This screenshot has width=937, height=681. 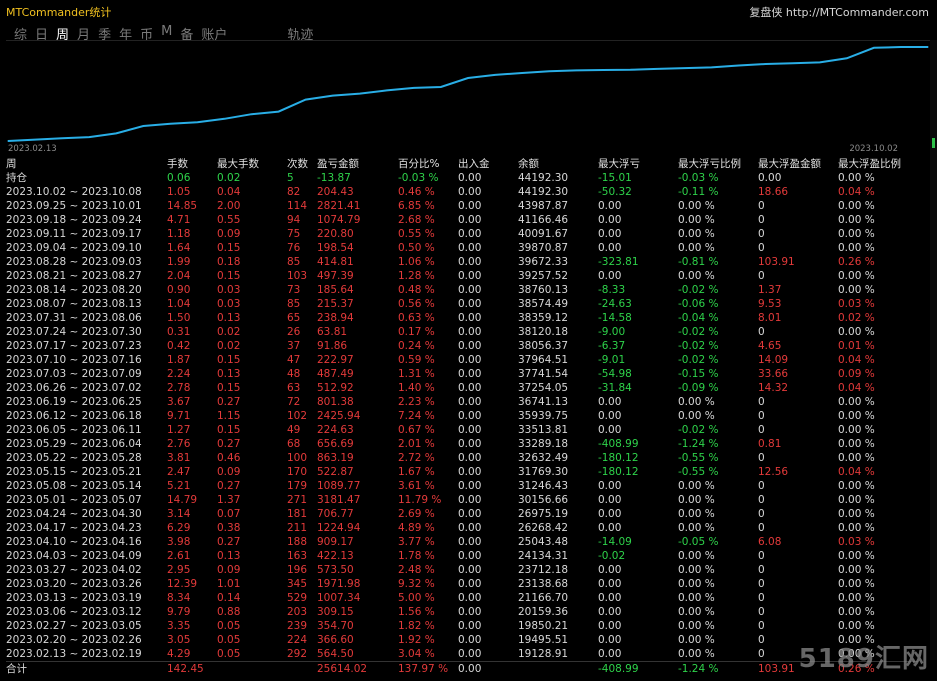 What do you see at coordinates (709, 164) in the screenshot?
I see `col-header-9: 最大浮亏比例` at bounding box center [709, 164].